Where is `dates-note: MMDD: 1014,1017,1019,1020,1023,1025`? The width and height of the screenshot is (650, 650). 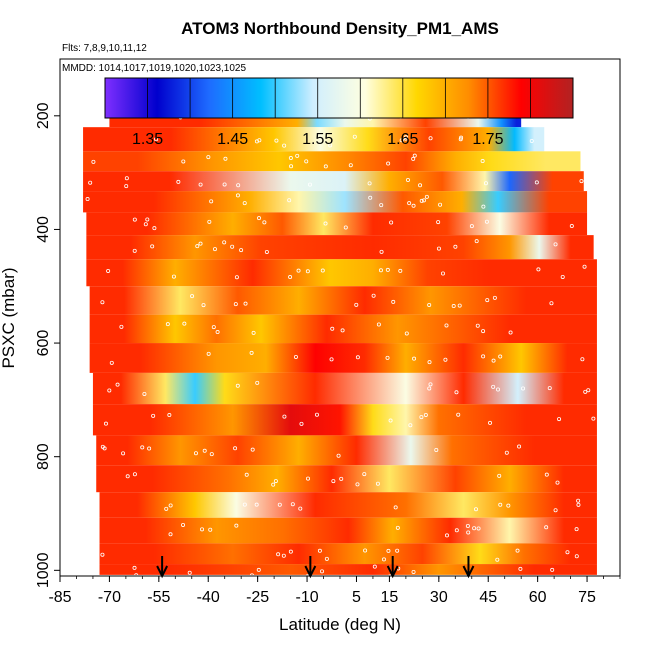 dates-note: MMDD: 1014,1017,1019,1020,1023,1025 is located at coordinates (154, 68).